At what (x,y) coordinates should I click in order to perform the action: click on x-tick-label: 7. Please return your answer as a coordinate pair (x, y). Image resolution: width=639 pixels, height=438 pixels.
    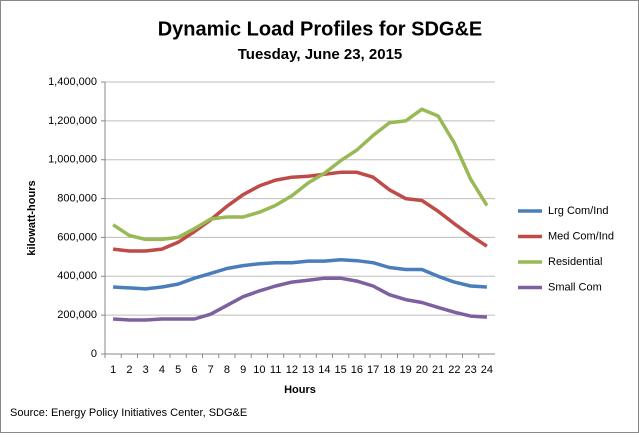
    Looking at the image, I should click on (211, 370).